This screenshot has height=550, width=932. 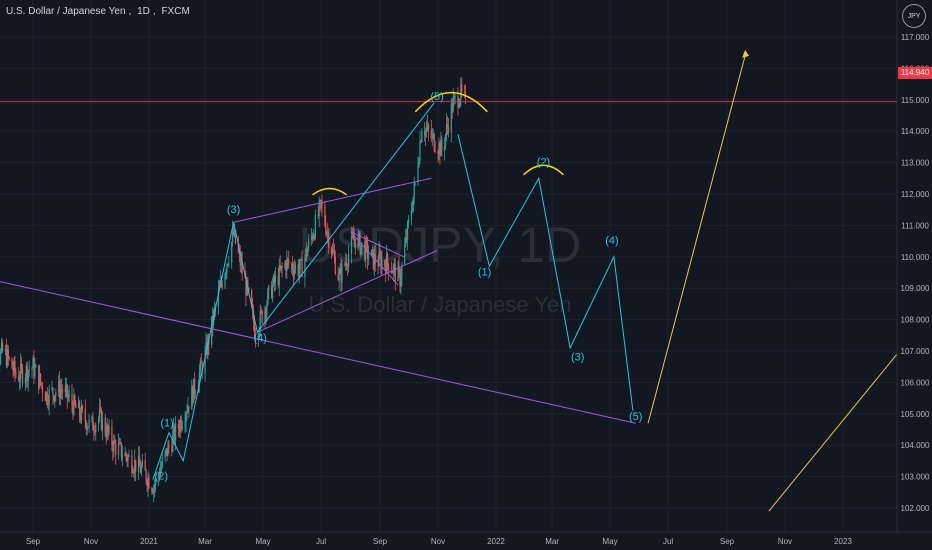 I want to click on price-axis-background, so click(x=914, y=275).